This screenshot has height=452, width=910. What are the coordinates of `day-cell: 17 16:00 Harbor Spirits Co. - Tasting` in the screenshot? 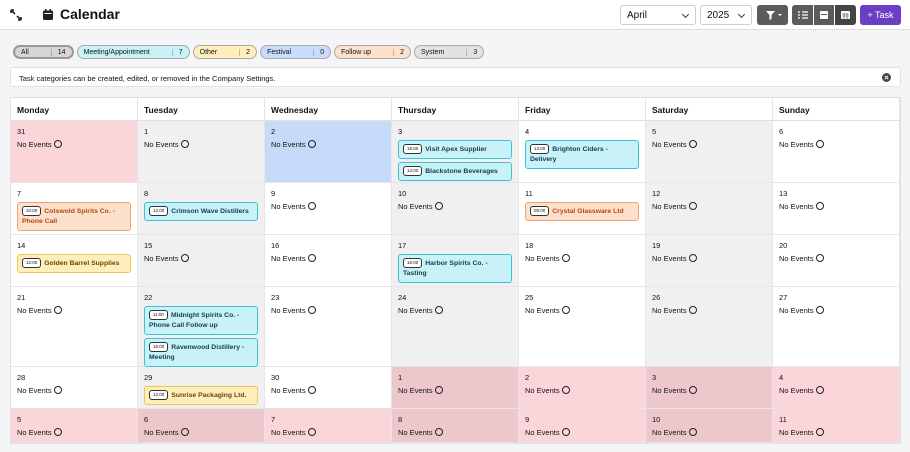 It's located at (455, 261).